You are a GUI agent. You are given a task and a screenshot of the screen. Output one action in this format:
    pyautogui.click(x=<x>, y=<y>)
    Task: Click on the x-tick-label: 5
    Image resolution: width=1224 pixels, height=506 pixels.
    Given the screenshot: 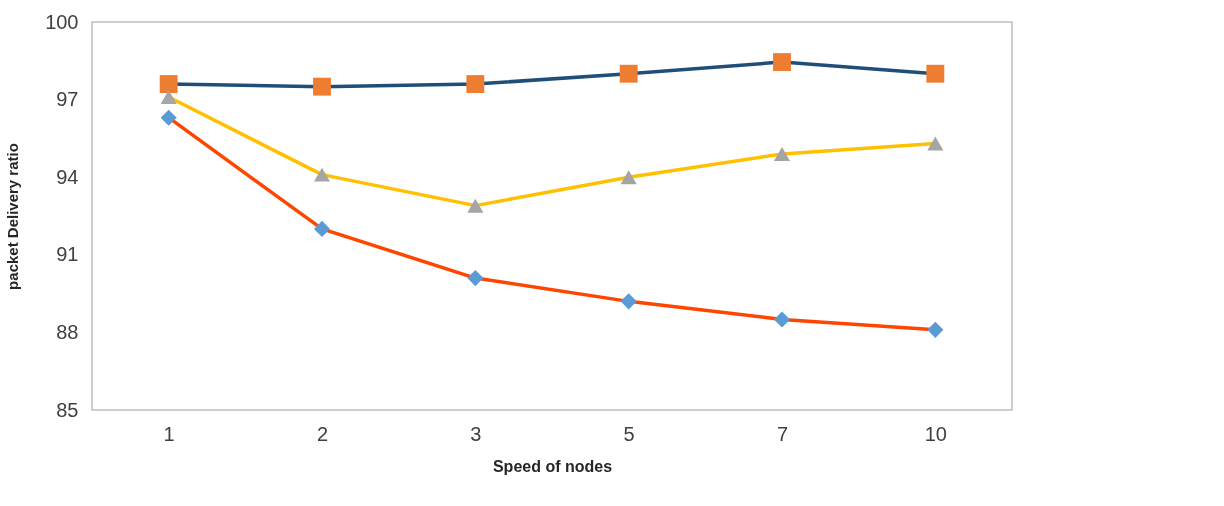 What is the action you would take?
    pyautogui.click(x=629, y=433)
    